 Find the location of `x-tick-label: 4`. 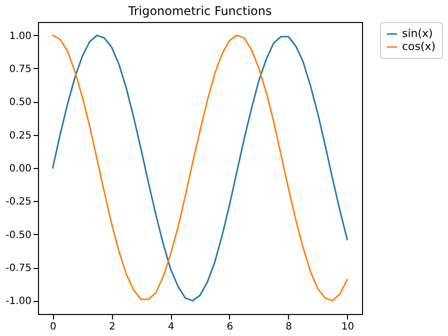

x-tick-label: 4 is located at coordinates (171, 327).